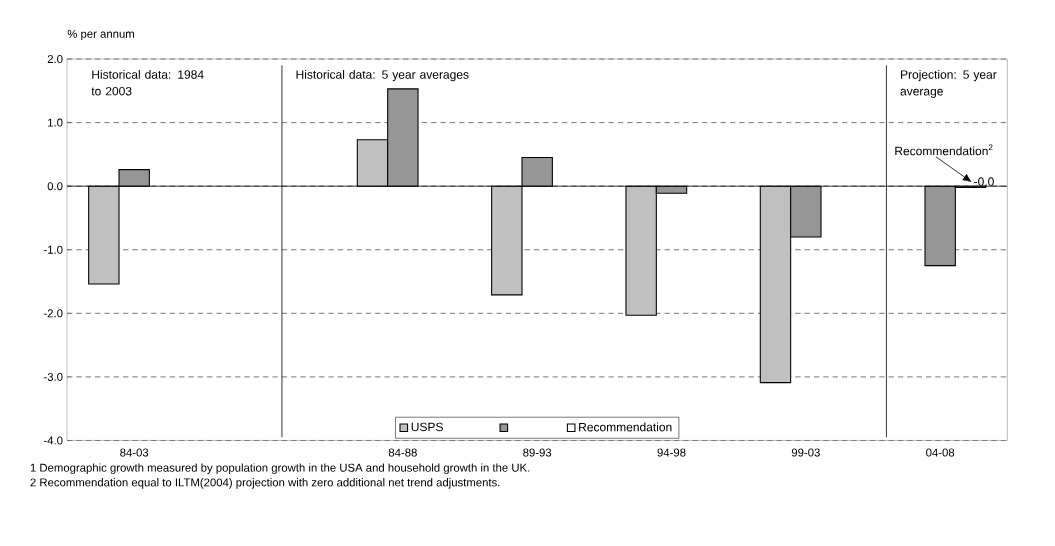 The image size is (1055, 546). What do you see at coordinates (53, 377) in the screenshot?
I see `y-tick-label: -3.0` at bounding box center [53, 377].